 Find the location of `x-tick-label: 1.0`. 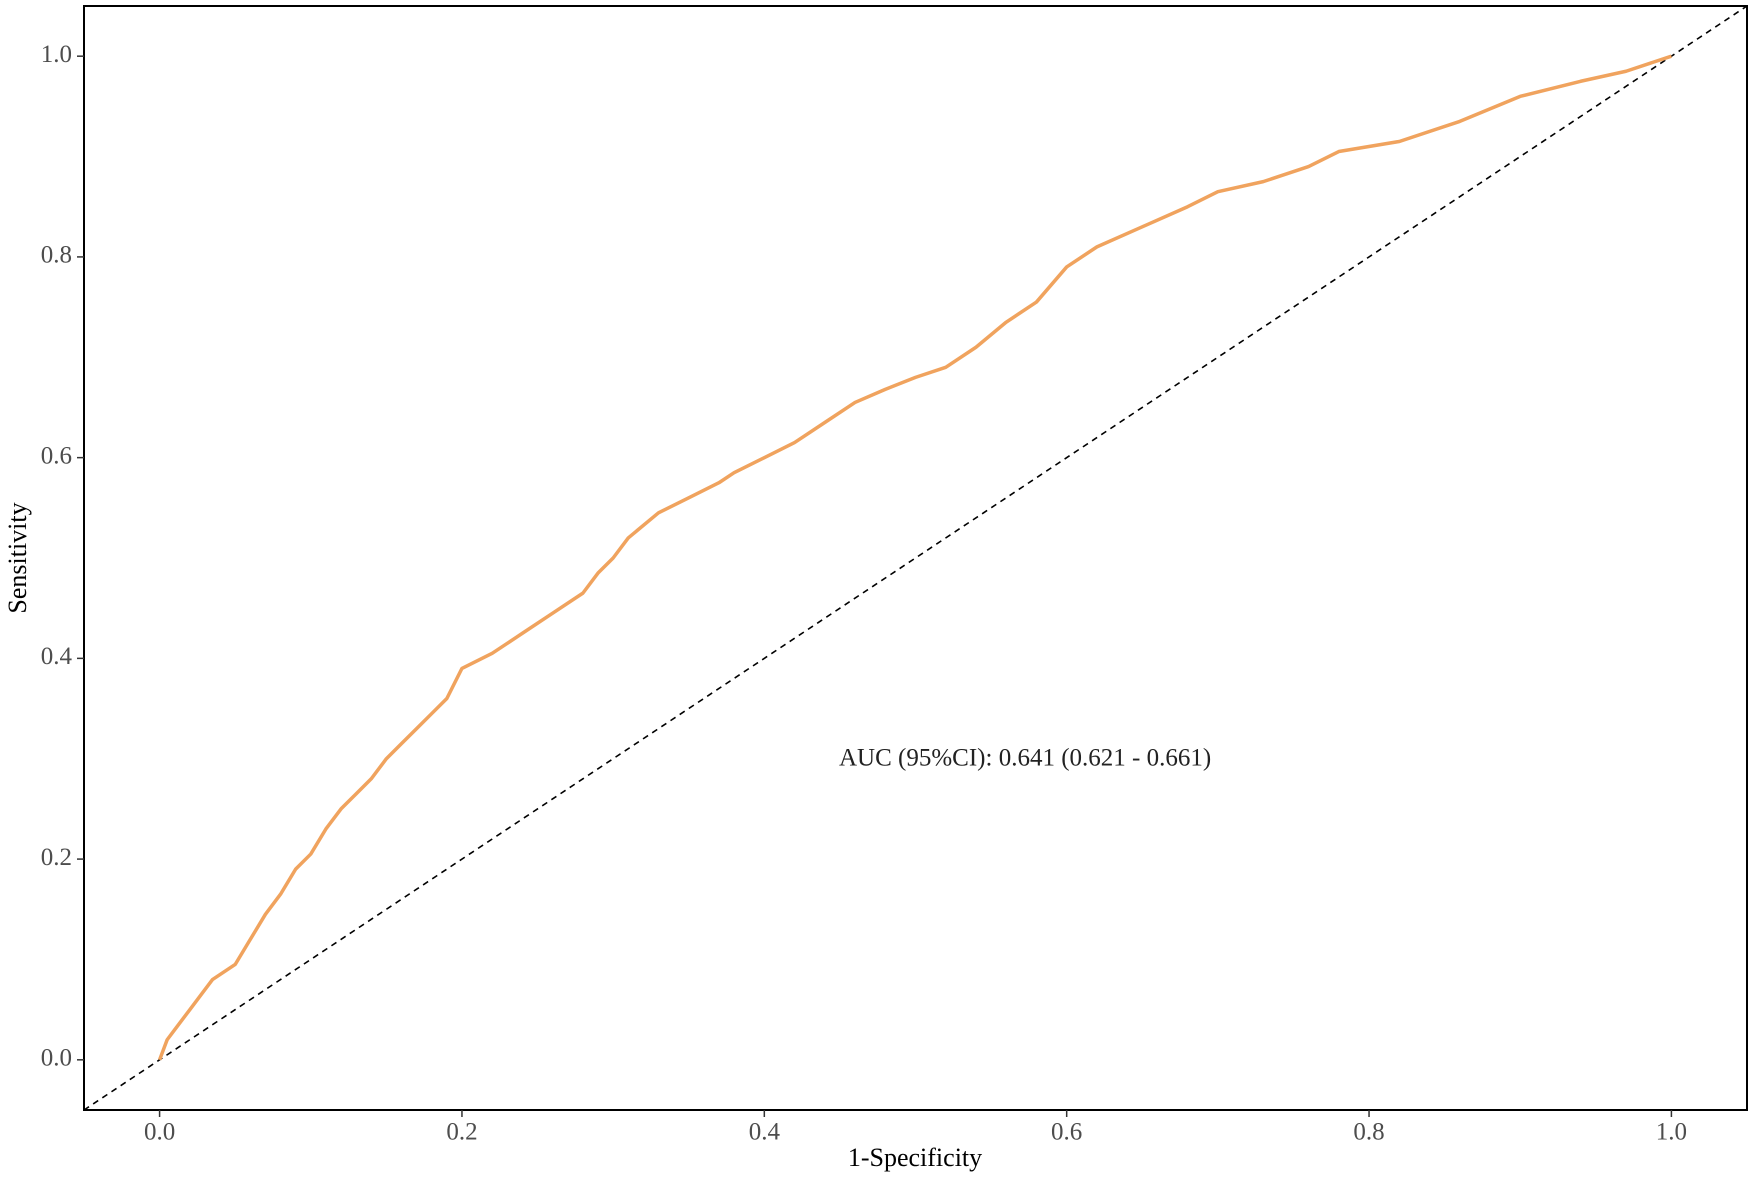

x-tick-label: 1.0 is located at coordinates (1671, 1132).